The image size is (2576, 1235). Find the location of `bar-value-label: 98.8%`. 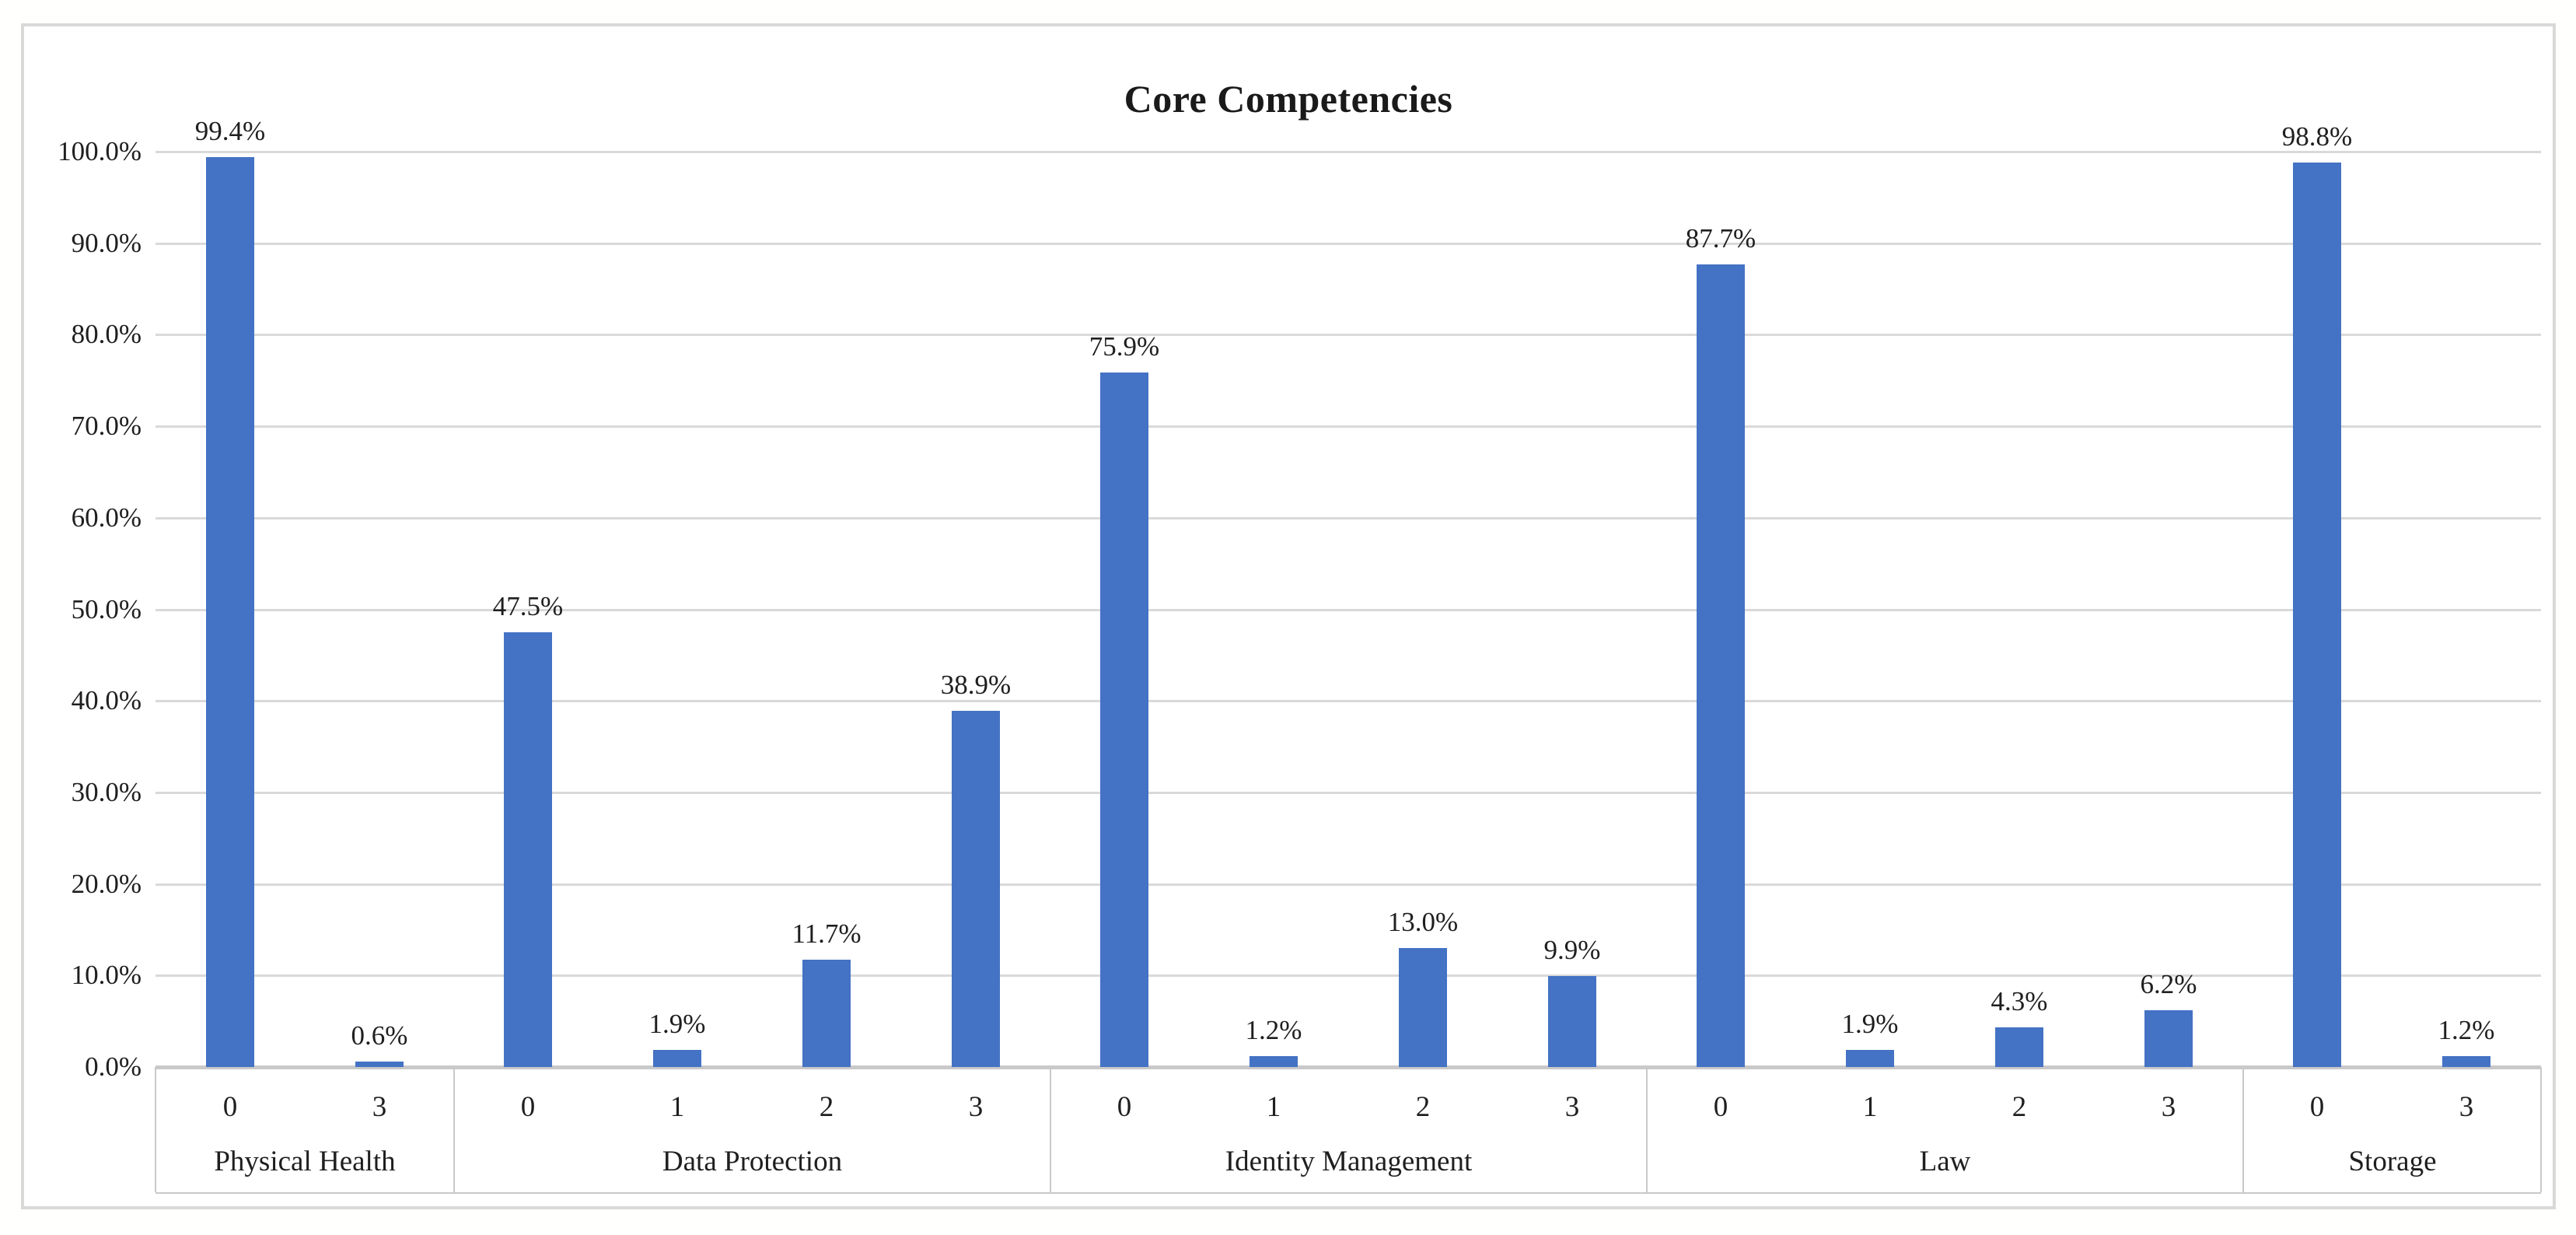

bar-value-label: 98.8% is located at coordinates (2317, 136).